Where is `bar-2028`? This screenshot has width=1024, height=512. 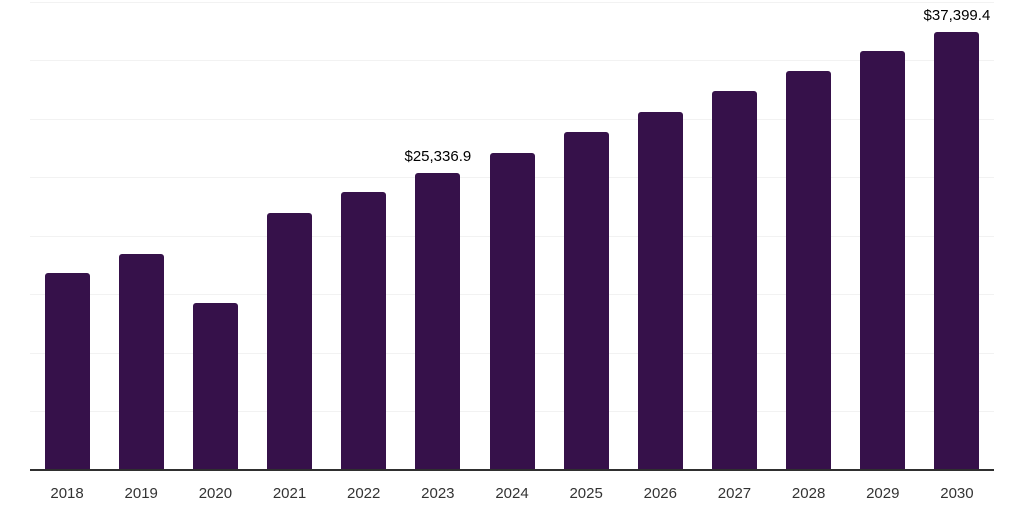 bar-2028 is located at coordinates (809, 270).